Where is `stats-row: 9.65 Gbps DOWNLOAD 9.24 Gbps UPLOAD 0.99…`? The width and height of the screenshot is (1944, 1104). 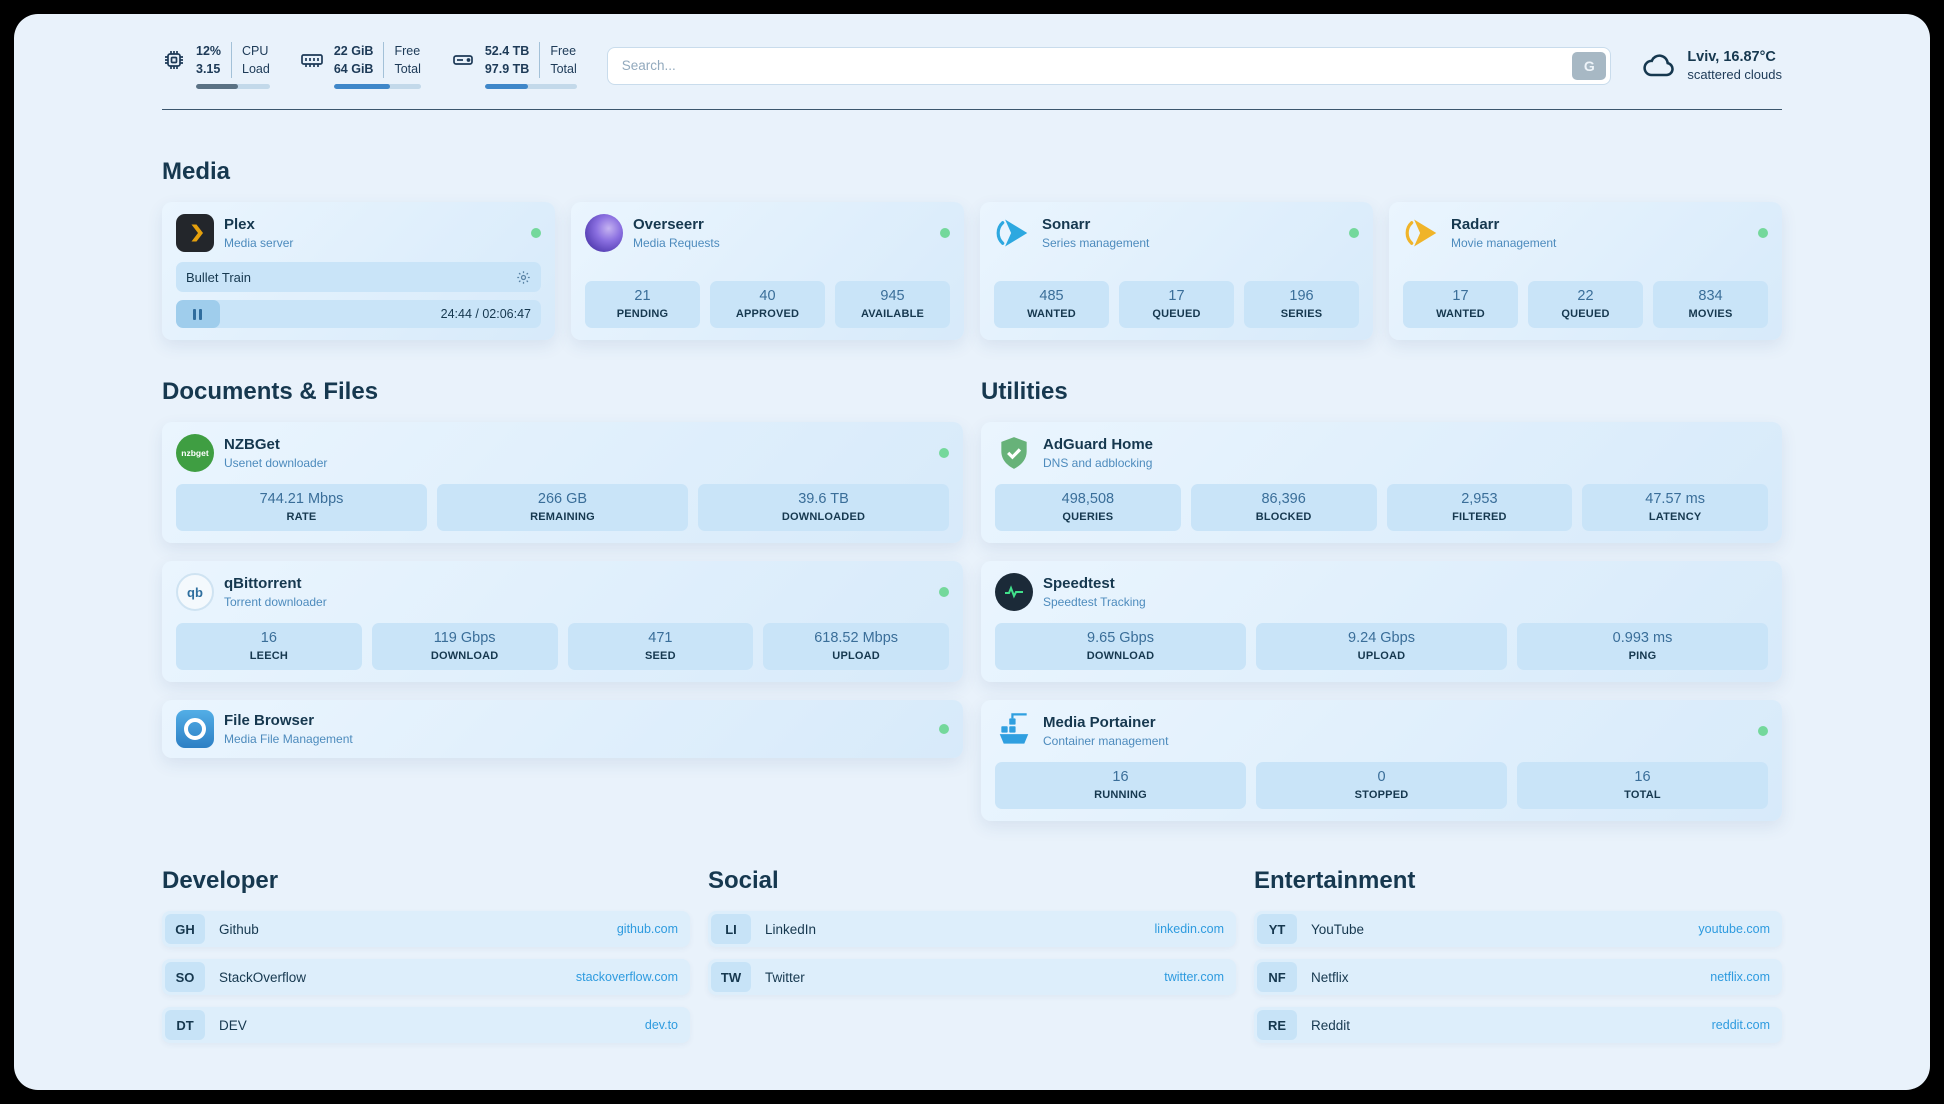 stats-row: 9.65 Gbps DOWNLOAD 9.24 Gbps UPLOAD 0.99… is located at coordinates (1381, 641).